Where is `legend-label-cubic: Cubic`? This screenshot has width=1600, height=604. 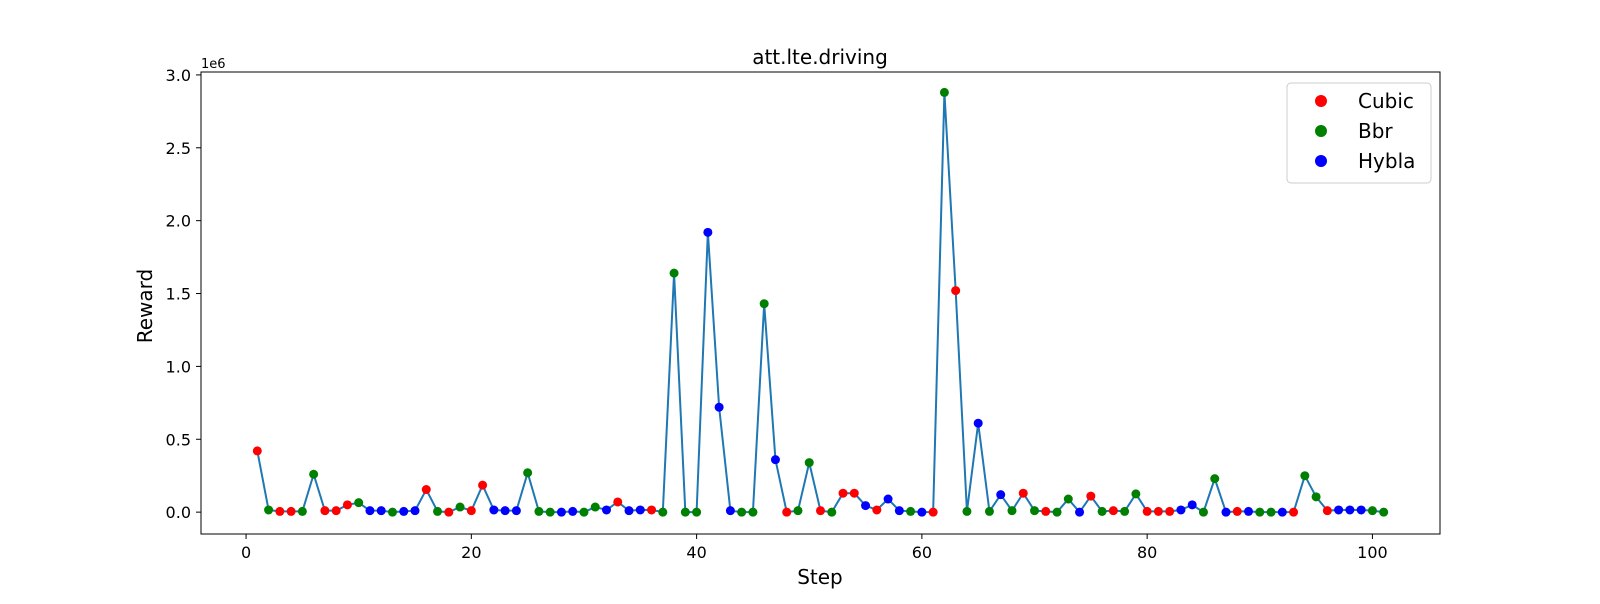 legend-label-cubic: Cubic is located at coordinates (1386, 101).